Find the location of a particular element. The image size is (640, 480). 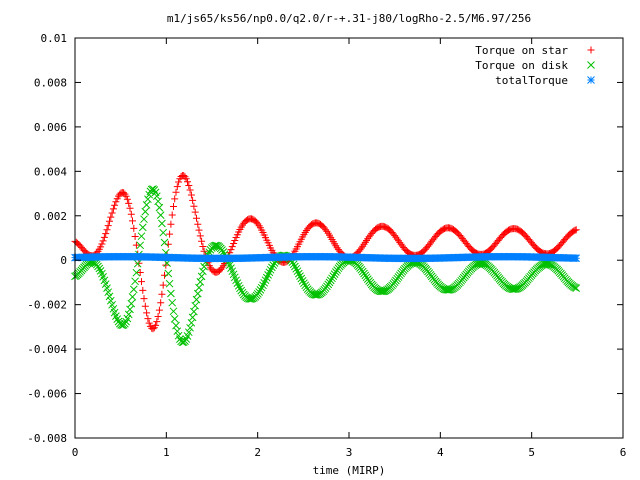

y-tick-label: 0.006 is located at coordinates (50, 127).